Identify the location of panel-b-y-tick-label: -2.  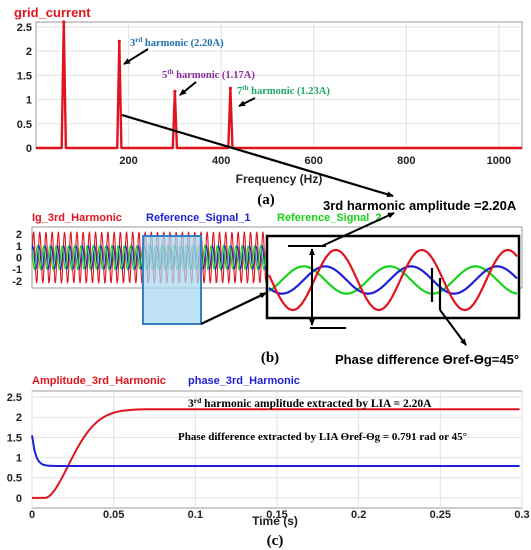
(17, 282).